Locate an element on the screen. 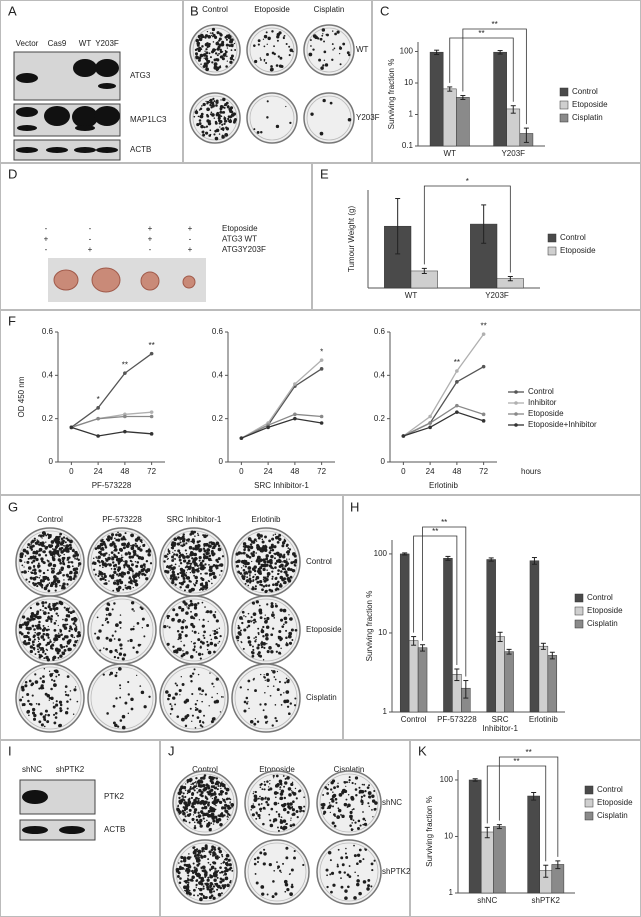 Image resolution: width=641 pixels, height=917 pixels. y-tick-label: 0.4 is located at coordinates (380, 374).